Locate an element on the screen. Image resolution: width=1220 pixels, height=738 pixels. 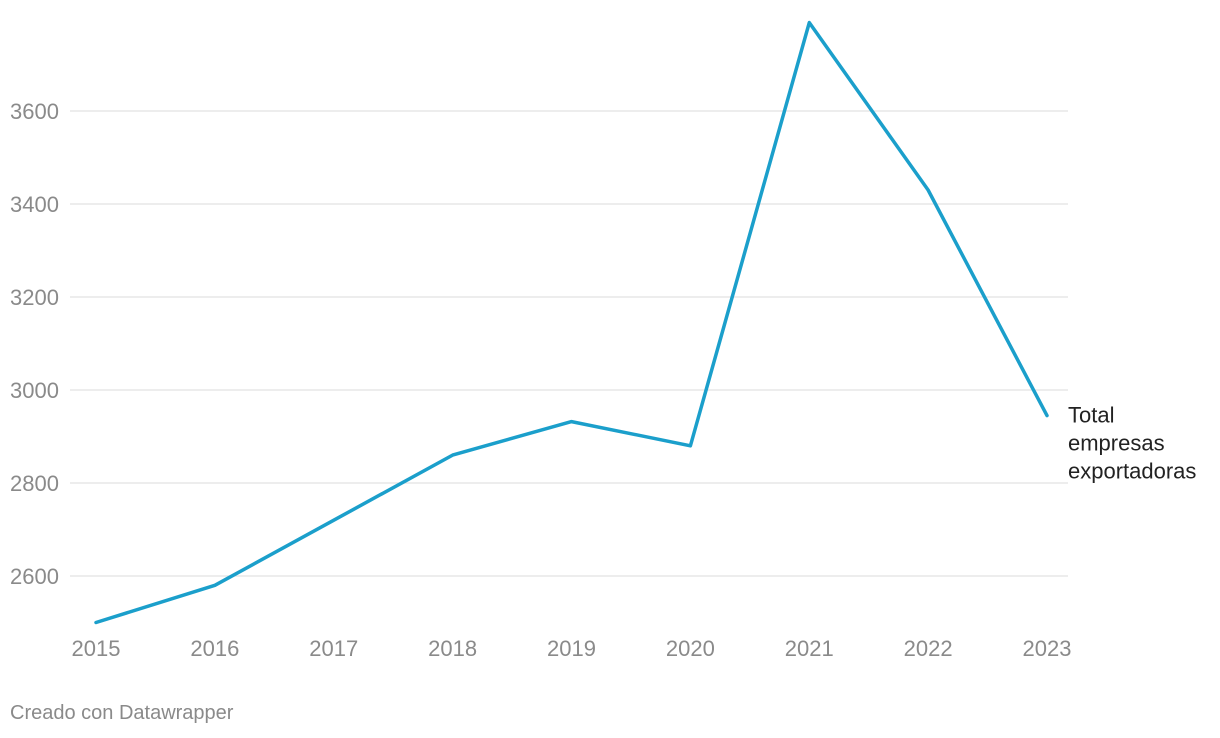
y-tick-label: 3000 is located at coordinates (34, 390).